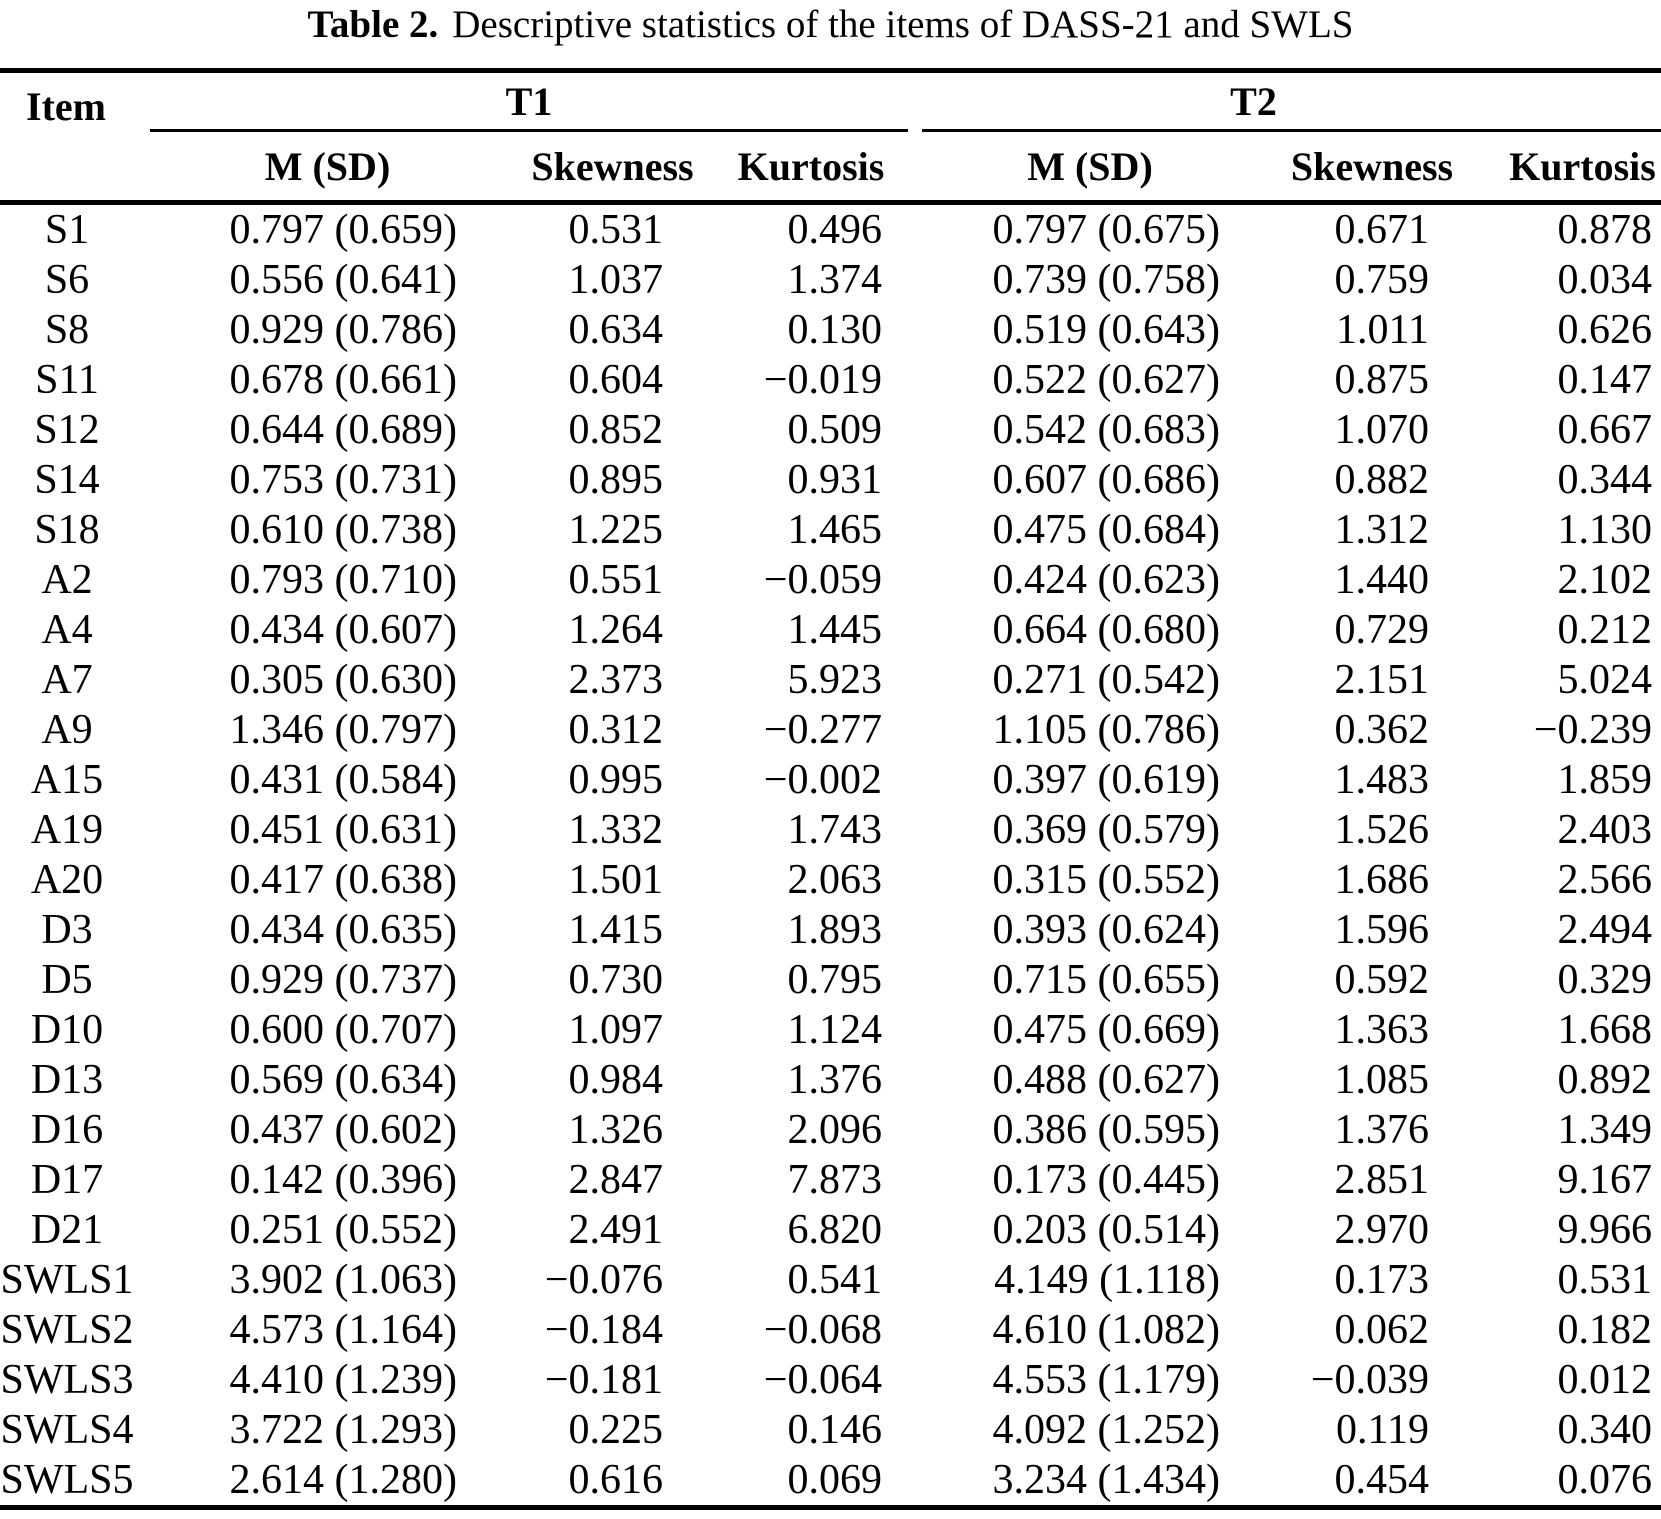 The image size is (1661, 1519). What do you see at coordinates (835, 1130) in the screenshot?
I see `t1-kurtosis-cell: 2.096` at bounding box center [835, 1130].